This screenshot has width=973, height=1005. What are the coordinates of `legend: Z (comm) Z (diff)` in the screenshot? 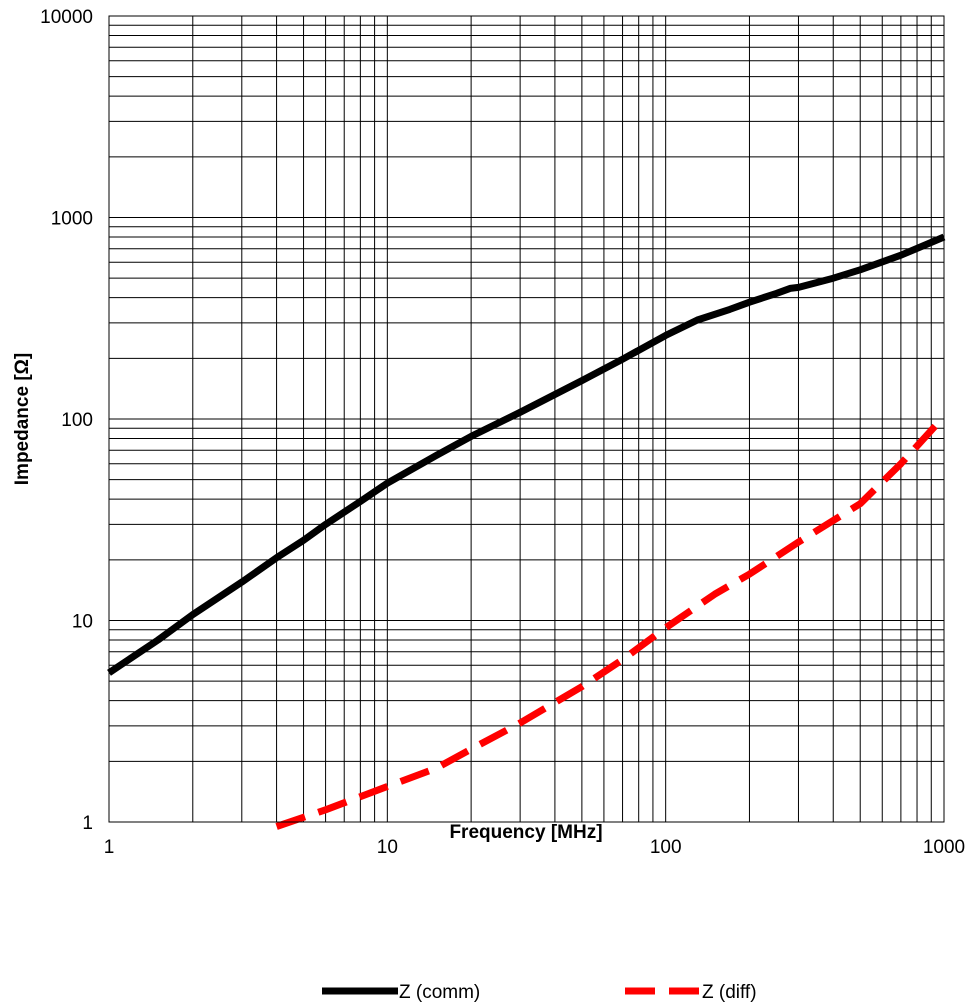 It's located at (539, 992).